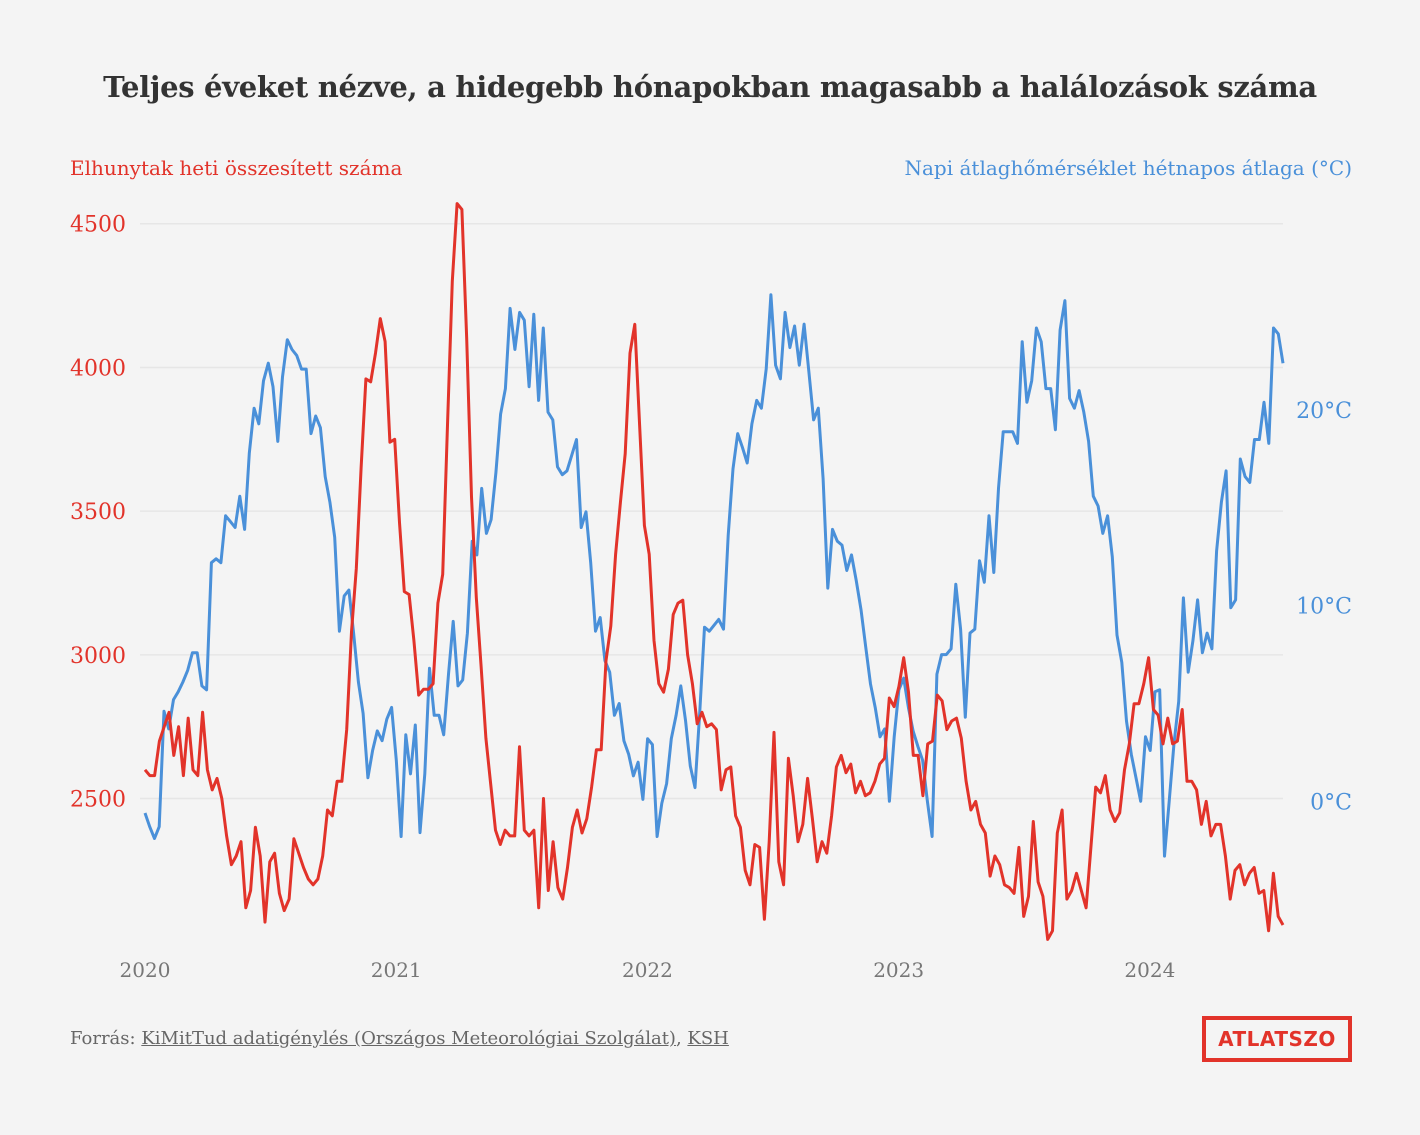 This screenshot has width=1420, height=1135. I want to click on right-axis-ticks: 0°C 10°C 20°C, so click(1324, 607).